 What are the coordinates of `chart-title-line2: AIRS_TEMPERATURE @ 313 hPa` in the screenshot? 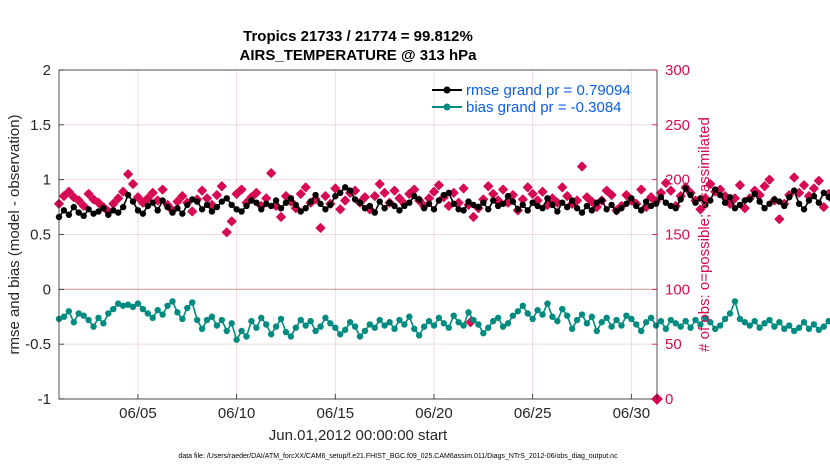 It's located at (359, 55).